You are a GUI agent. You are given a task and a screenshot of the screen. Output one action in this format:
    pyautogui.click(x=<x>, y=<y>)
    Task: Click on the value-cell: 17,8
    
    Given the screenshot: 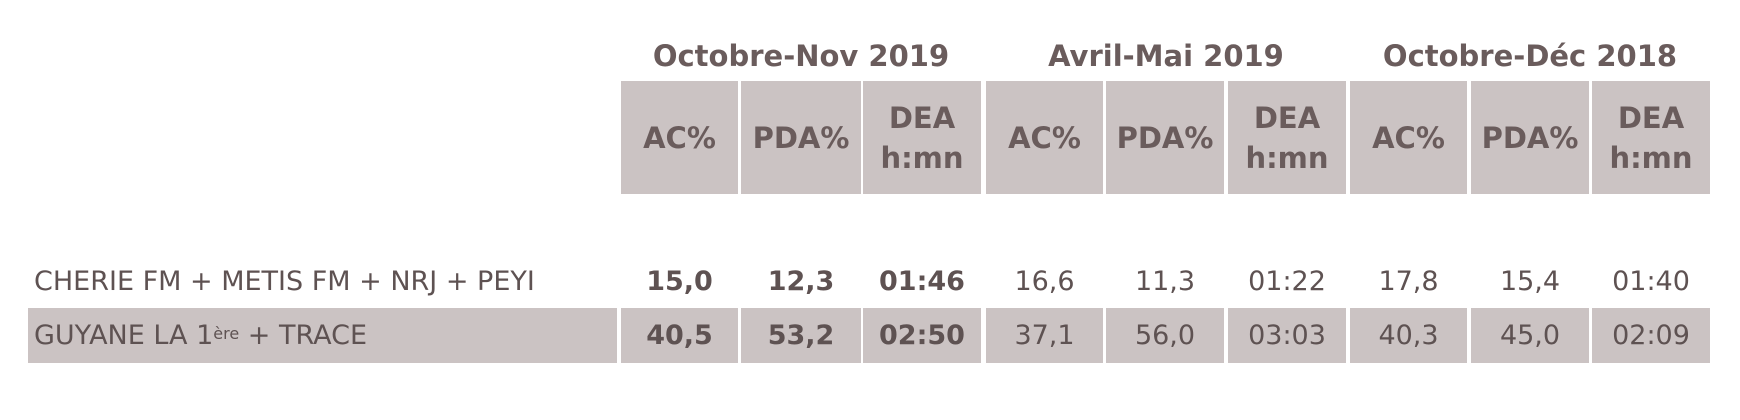 What is the action you would take?
    pyautogui.click(x=1408, y=281)
    